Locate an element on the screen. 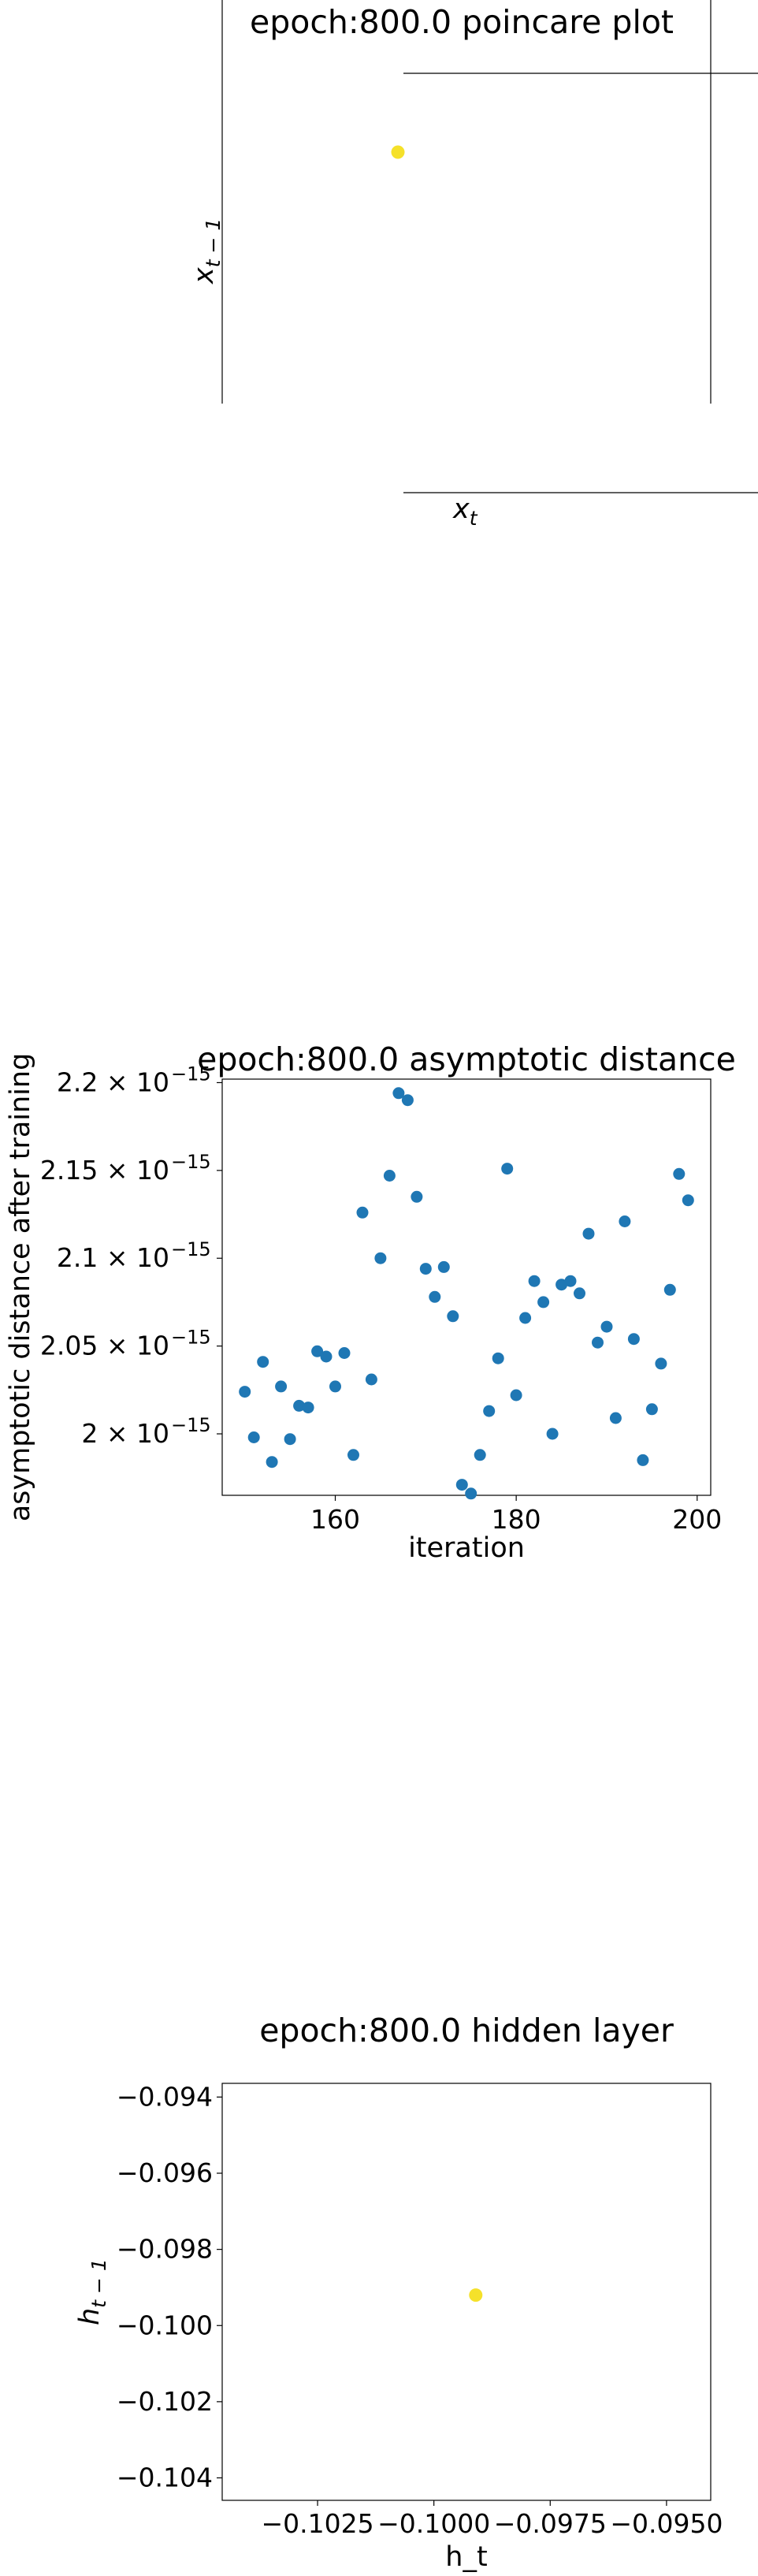 The width and height of the screenshot is (758, 2576). hidden-ytick-label: −0.094 is located at coordinates (165, 2096).